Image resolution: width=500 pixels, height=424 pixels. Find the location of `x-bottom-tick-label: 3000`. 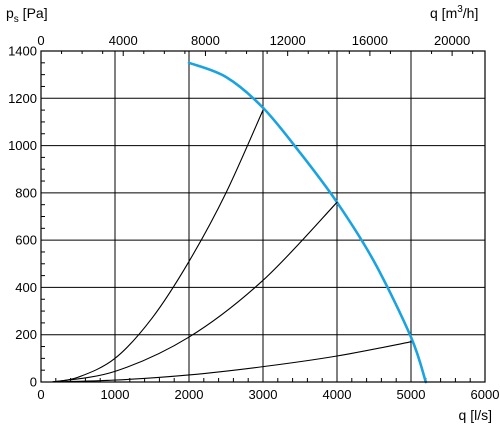

x-bottom-tick-label: 3000 is located at coordinates (263, 394).